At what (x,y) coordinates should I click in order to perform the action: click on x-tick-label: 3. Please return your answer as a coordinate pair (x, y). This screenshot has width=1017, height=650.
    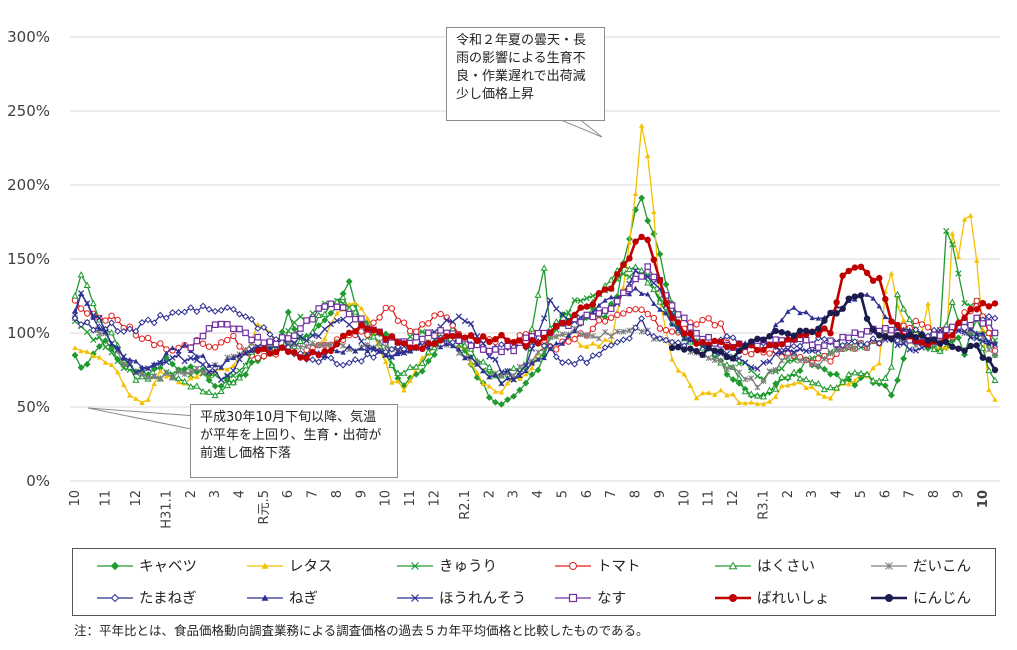
    Looking at the image, I should click on (514, 494).